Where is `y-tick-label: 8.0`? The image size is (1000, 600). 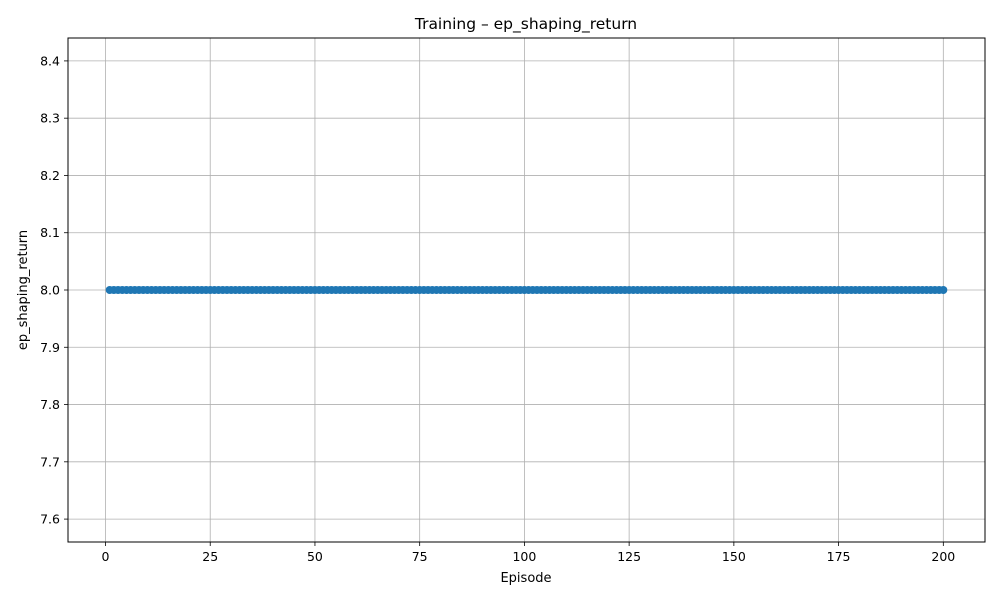
y-tick-label: 8.0 is located at coordinates (50, 290).